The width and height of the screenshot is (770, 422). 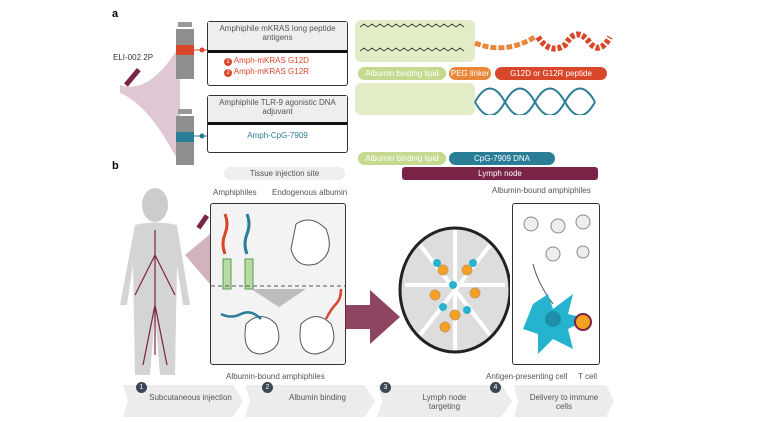 What do you see at coordinates (583, 322) in the screenshot?
I see `t-cell-icon` at bounding box center [583, 322].